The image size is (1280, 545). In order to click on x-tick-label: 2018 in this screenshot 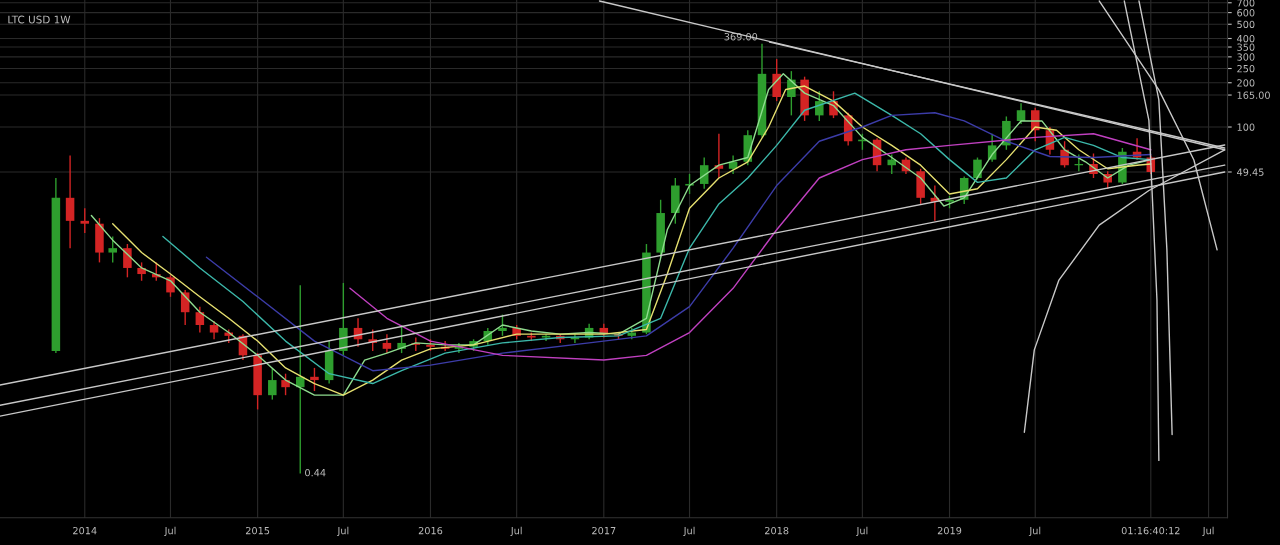, I will do `click(777, 530)`.